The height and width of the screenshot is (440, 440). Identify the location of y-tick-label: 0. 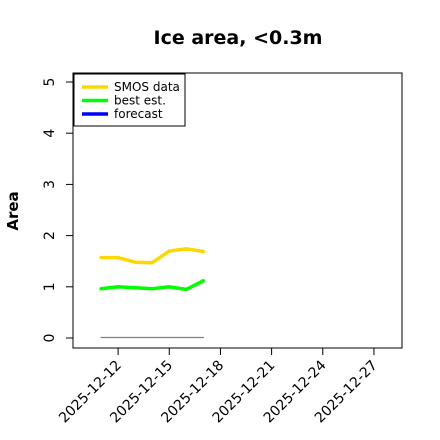
(50, 338).